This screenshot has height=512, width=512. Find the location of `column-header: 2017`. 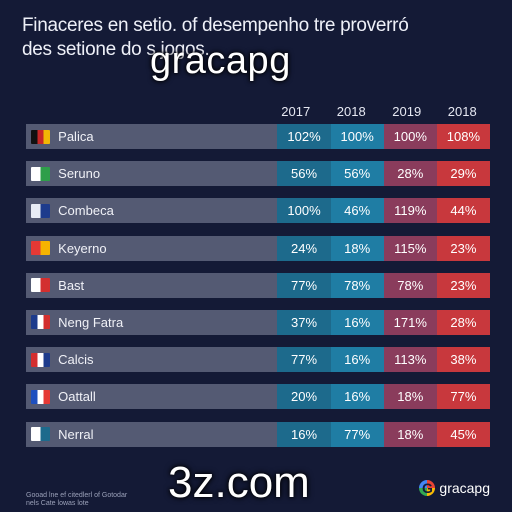

column-header: 2017 is located at coordinates (296, 111).